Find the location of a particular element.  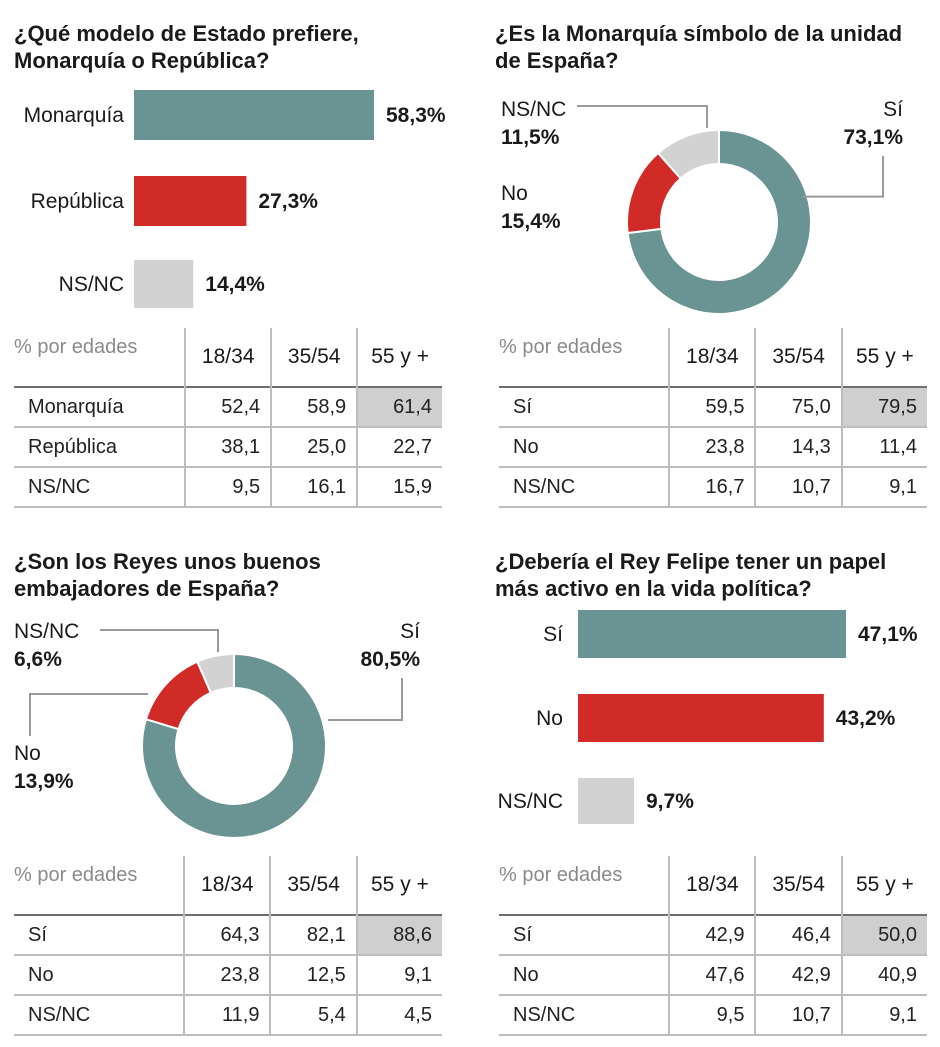

cell: 47,6 is located at coordinates (712, 975).